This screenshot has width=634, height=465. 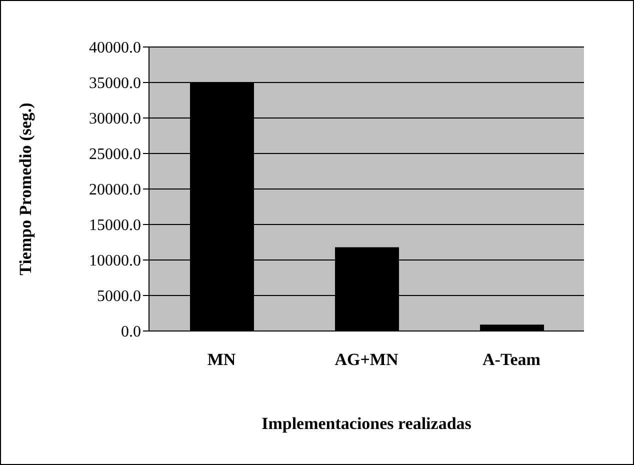 I want to click on x-tick-label: MN, so click(x=221, y=360).